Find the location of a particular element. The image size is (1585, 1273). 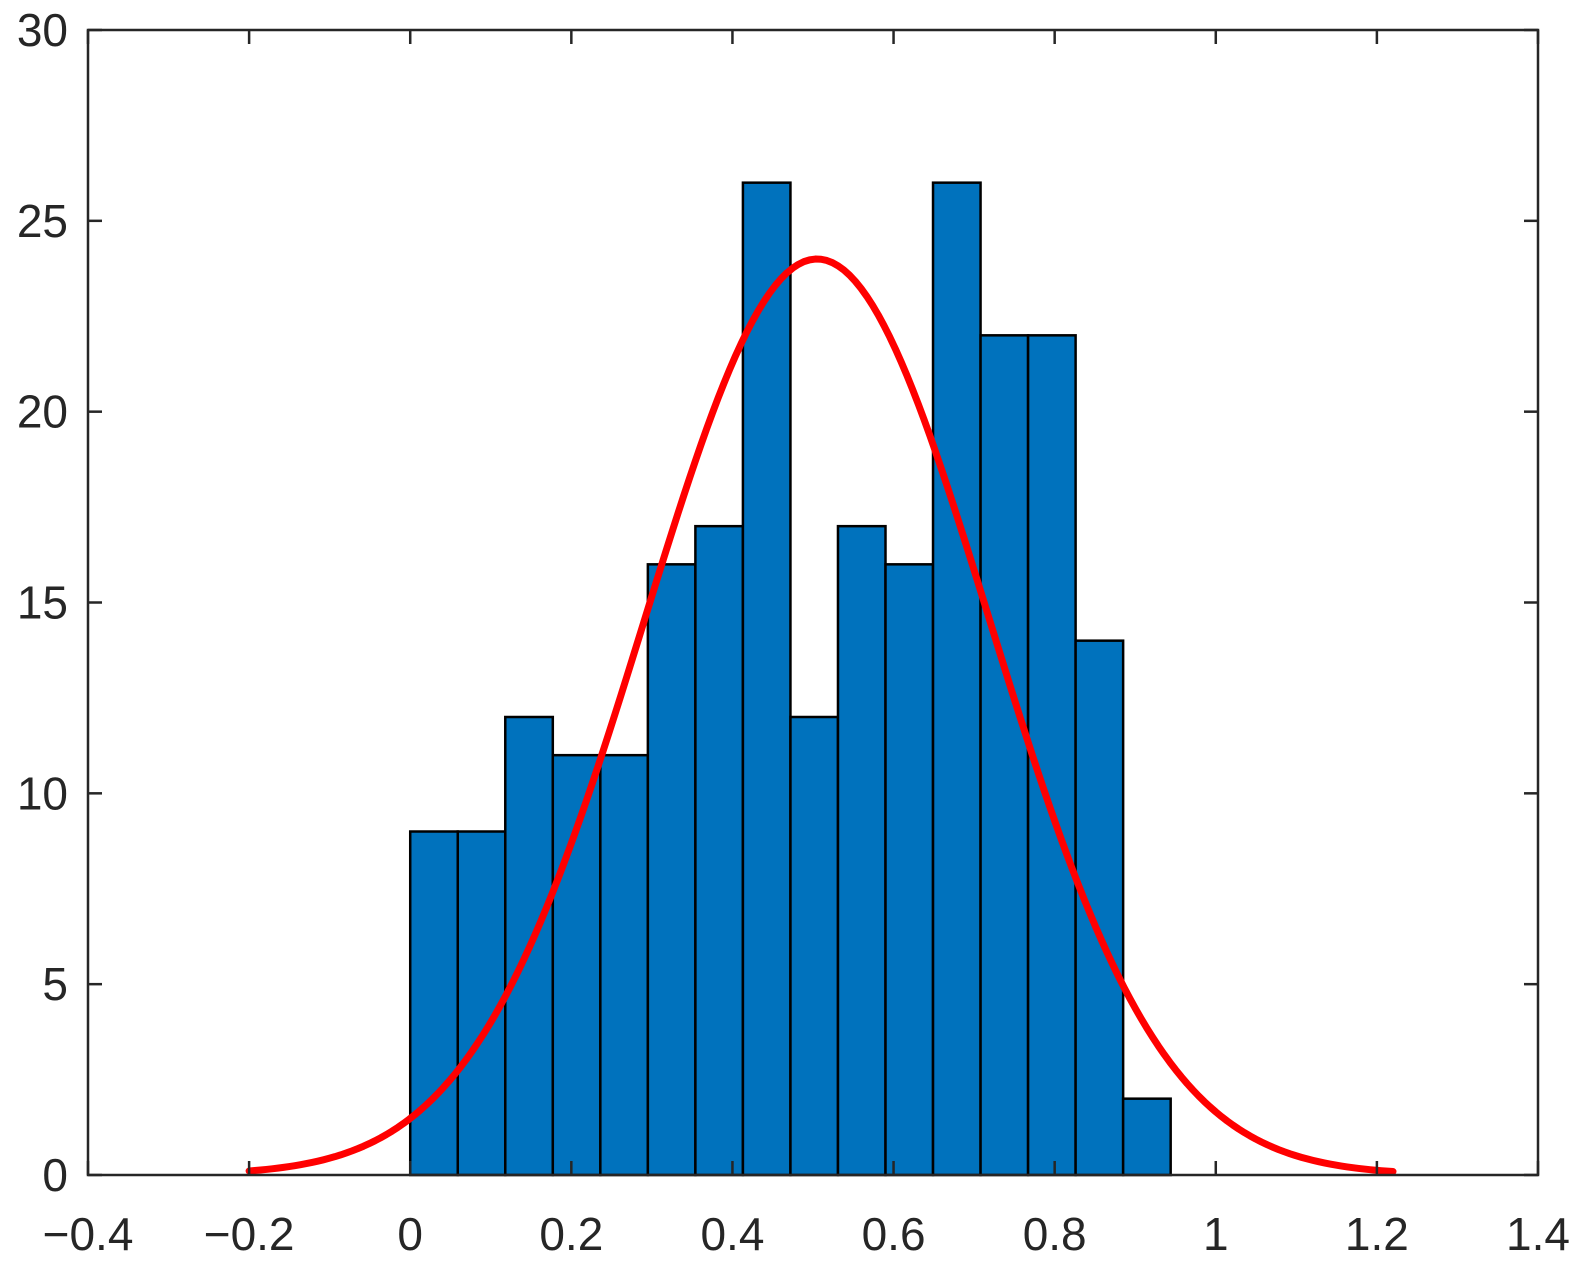

x-tick-label-0: −0.4 is located at coordinates (88, 1234).